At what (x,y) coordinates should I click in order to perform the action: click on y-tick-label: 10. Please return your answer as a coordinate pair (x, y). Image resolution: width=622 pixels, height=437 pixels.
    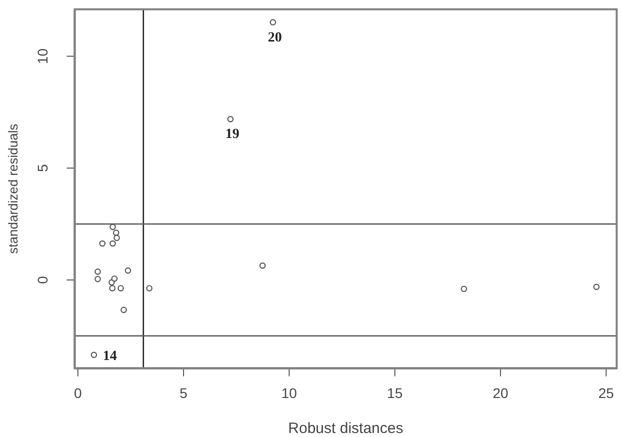
    Looking at the image, I should click on (42, 56).